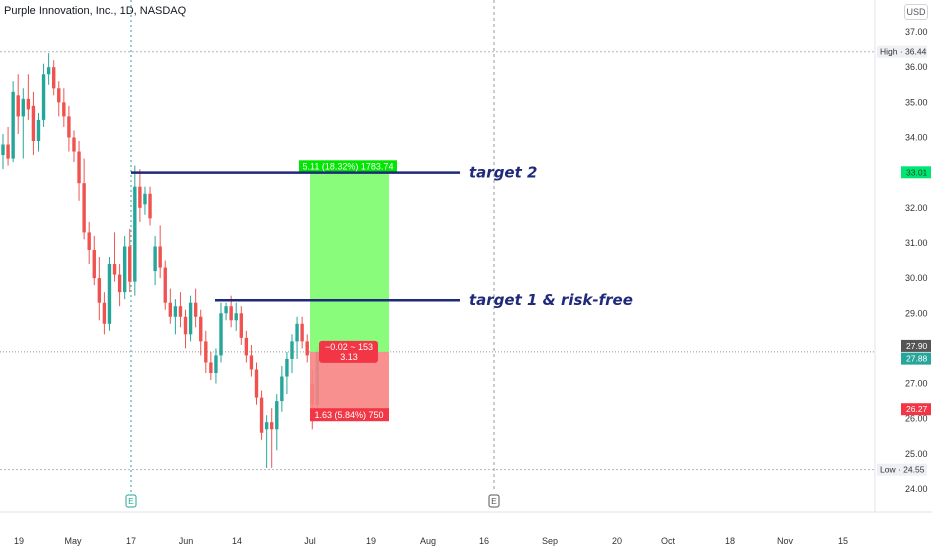 The image size is (932, 550). What do you see at coordinates (73, 541) in the screenshot?
I see `x-tick-label: May` at bounding box center [73, 541].